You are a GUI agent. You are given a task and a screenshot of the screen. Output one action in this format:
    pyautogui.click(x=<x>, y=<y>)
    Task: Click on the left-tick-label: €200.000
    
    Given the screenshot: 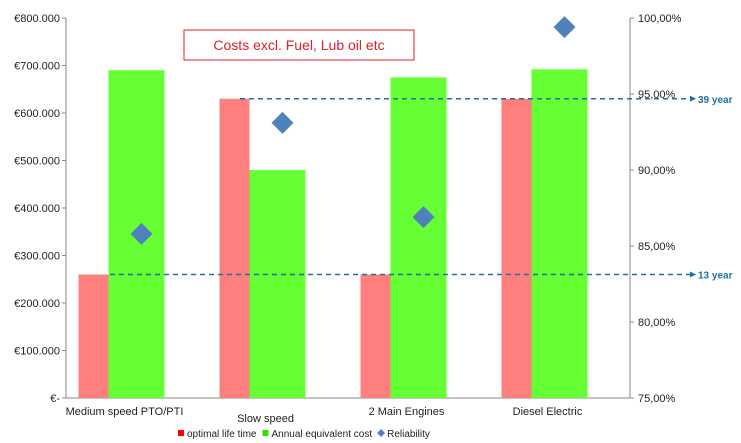 What is the action you would take?
    pyautogui.click(x=37, y=304)
    